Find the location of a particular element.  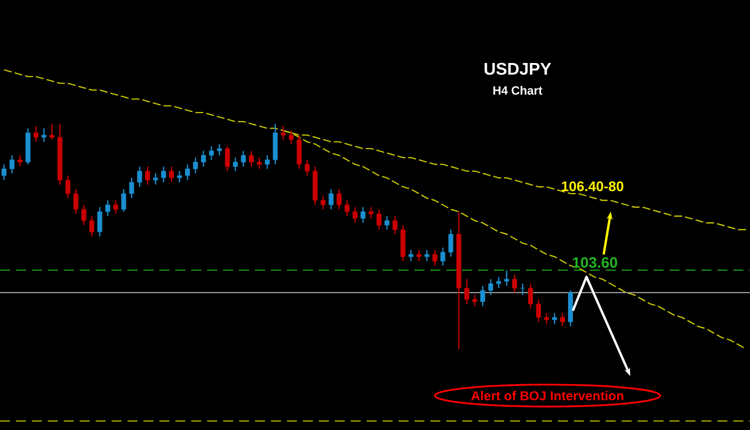

annotation: 103.60 is located at coordinates (595, 262).